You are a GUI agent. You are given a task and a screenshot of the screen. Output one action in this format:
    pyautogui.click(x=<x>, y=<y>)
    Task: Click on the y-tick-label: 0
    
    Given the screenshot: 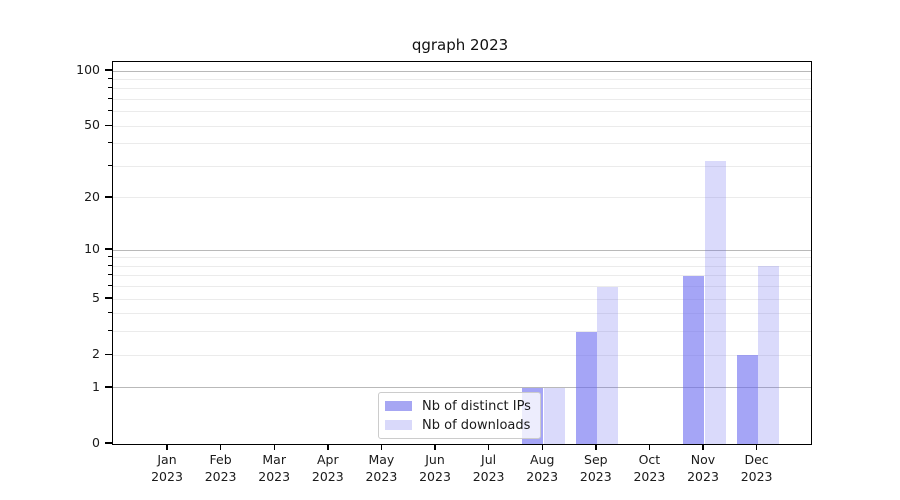 What is the action you would take?
    pyautogui.click(x=96, y=442)
    